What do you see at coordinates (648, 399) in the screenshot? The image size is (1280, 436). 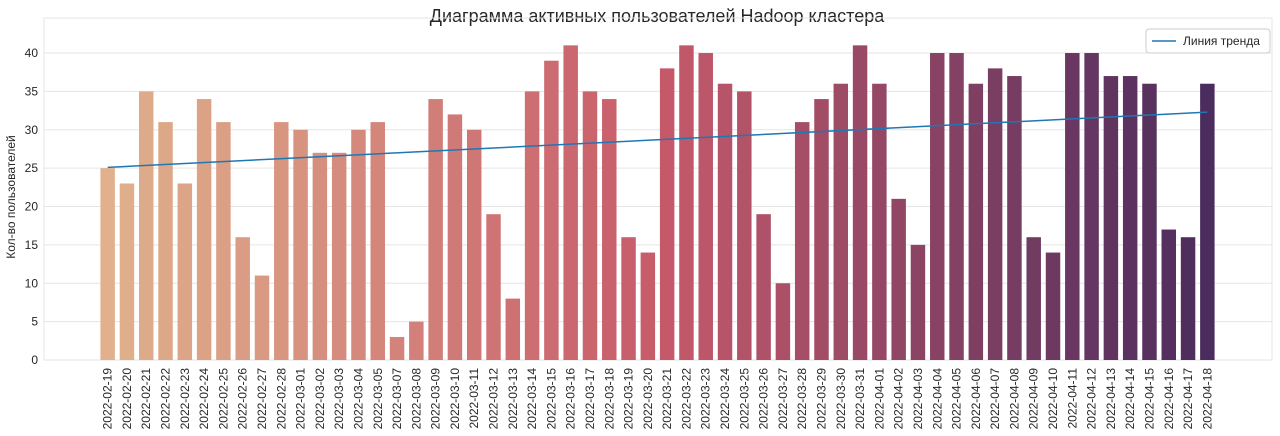 I see `x-tick-label: 2022-03-20` at bounding box center [648, 399].